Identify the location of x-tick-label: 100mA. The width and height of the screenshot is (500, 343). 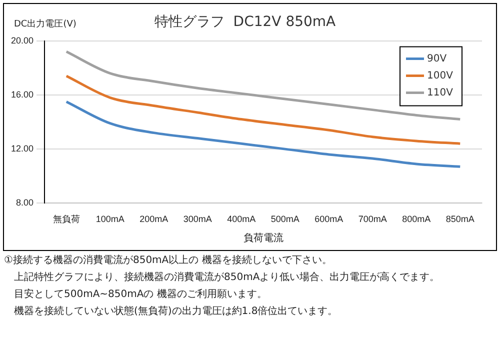
(110, 219).